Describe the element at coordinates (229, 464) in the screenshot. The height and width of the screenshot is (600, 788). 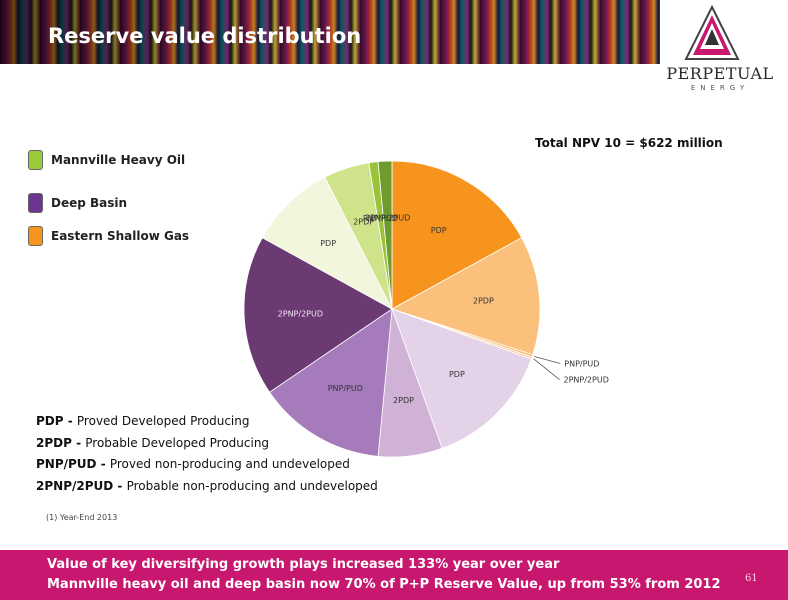
I see `definition-text: Proved non-producing and undeveloped` at that location.